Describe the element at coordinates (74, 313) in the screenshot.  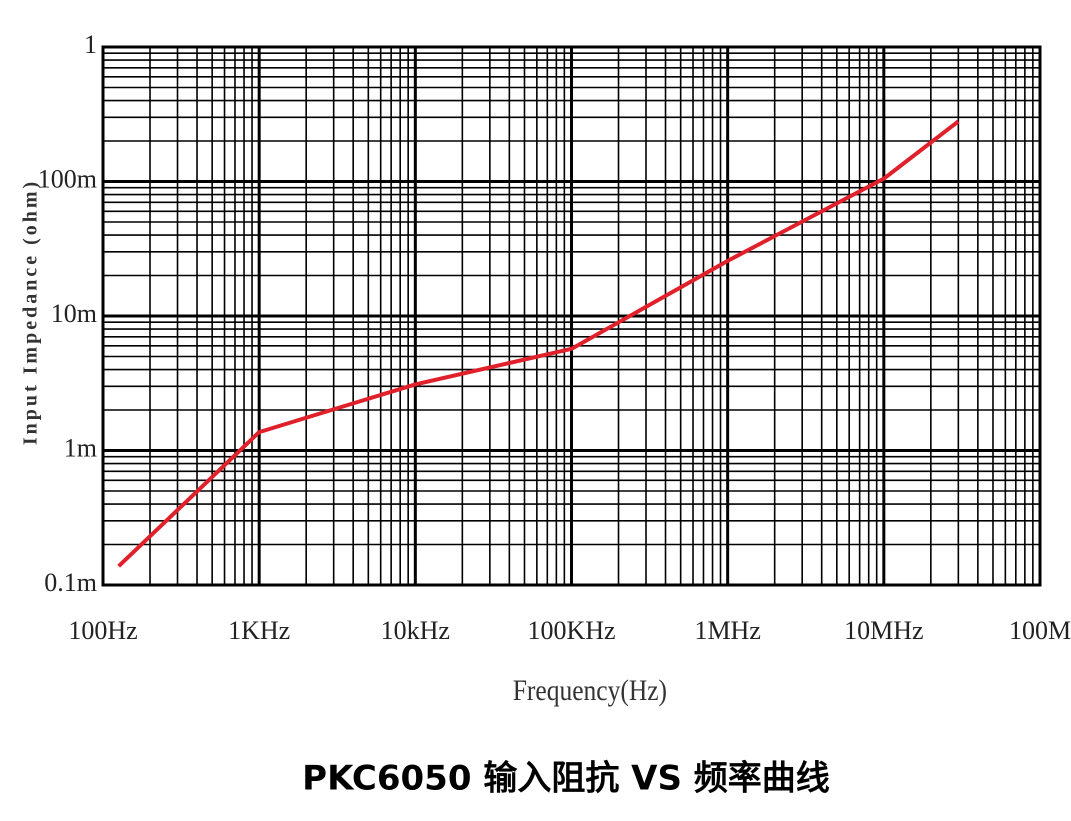
I see `y-tick-label: 10m` at that location.